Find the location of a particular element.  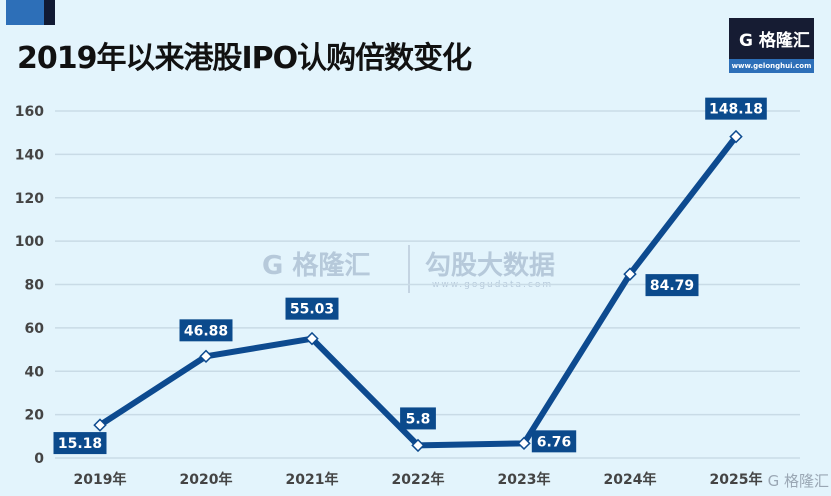

x-tick-label: 2025年 is located at coordinates (736, 479).